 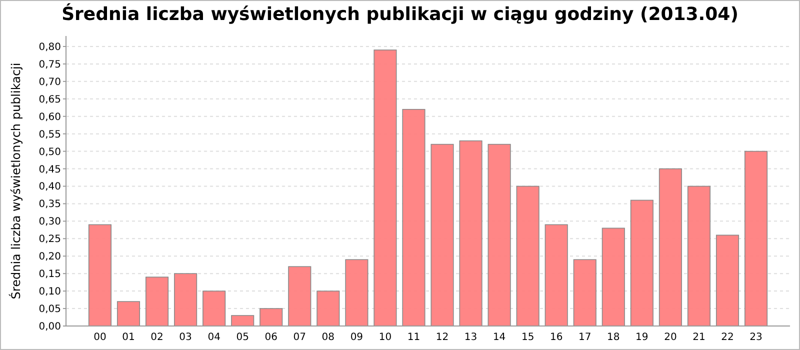 What do you see at coordinates (49, 222) in the screenshot?
I see `y-tick-label: 0,30` at bounding box center [49, 222].